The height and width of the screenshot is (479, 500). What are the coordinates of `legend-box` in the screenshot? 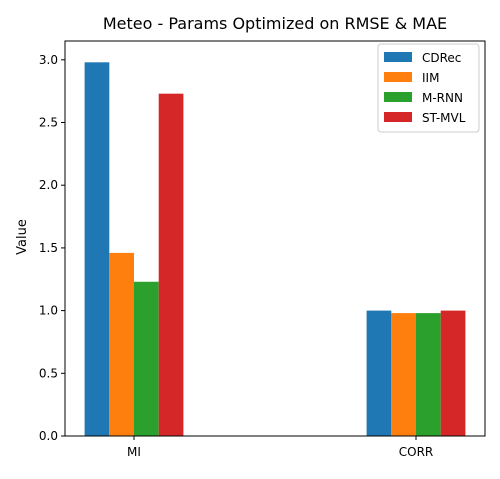 It's located at (428, 88).